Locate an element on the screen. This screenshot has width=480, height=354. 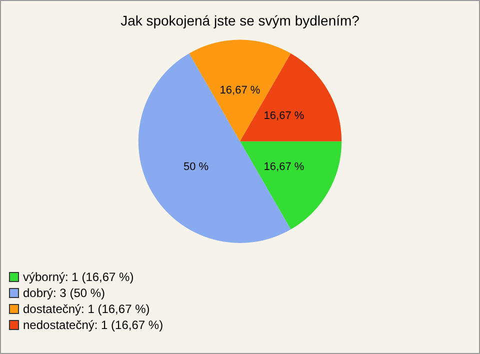
legend-label: dobrý: 3 (50 %) is located at coordinates (64, 293).